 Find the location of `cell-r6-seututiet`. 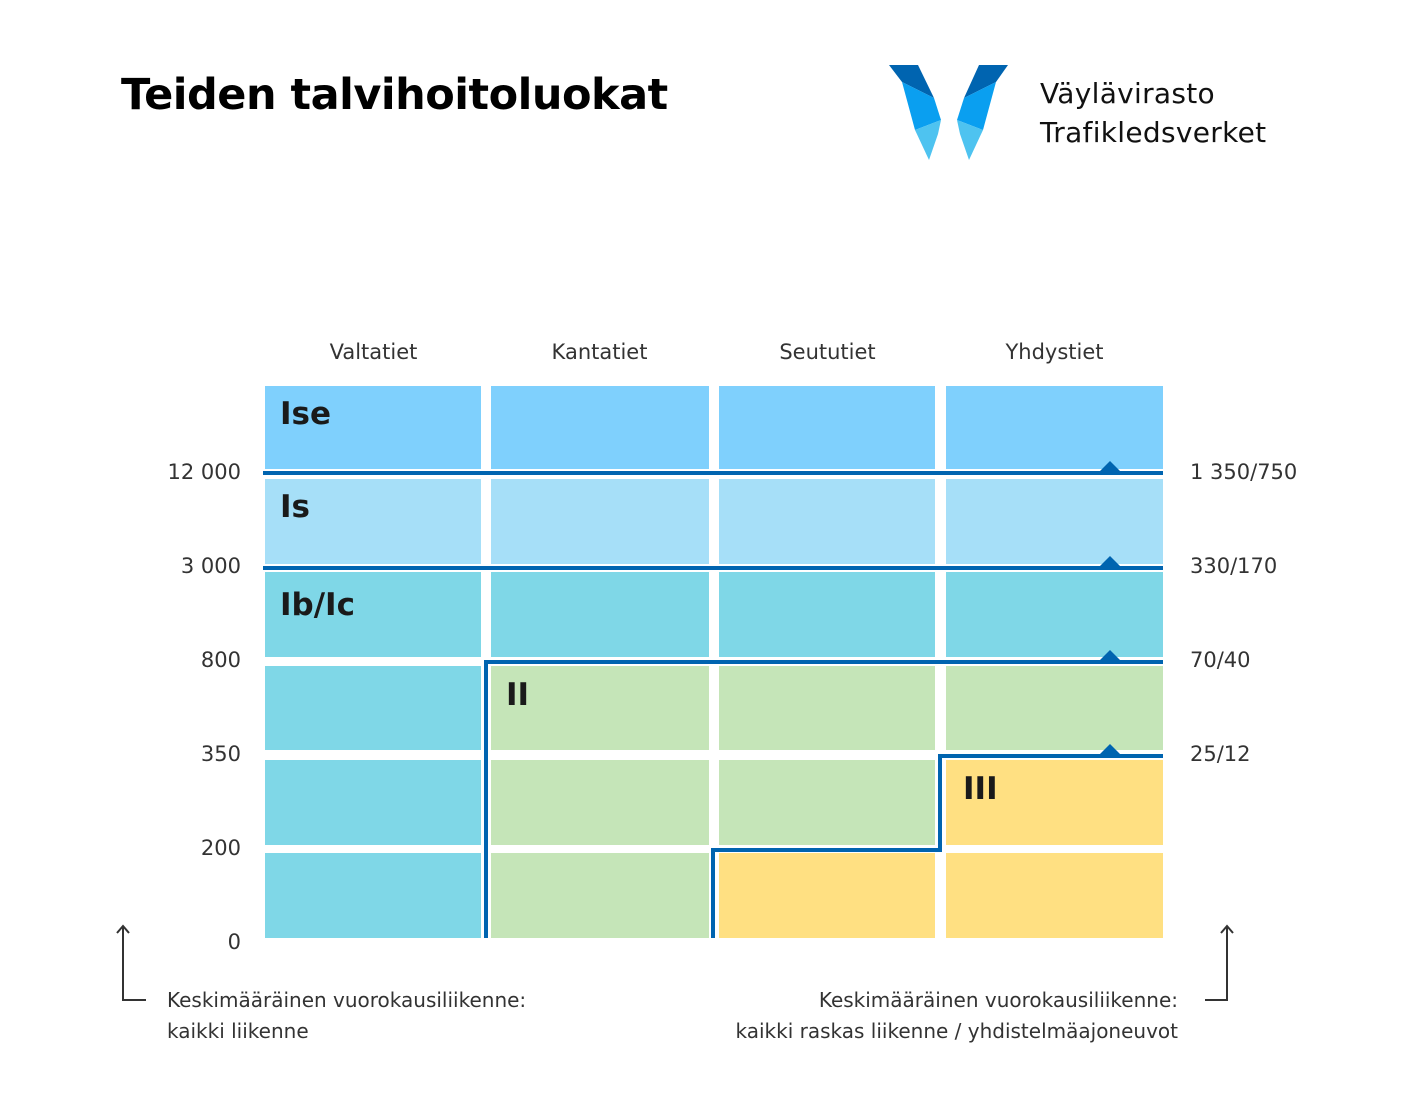

cell-r6-seututiet is located at coordinates (827, 895).